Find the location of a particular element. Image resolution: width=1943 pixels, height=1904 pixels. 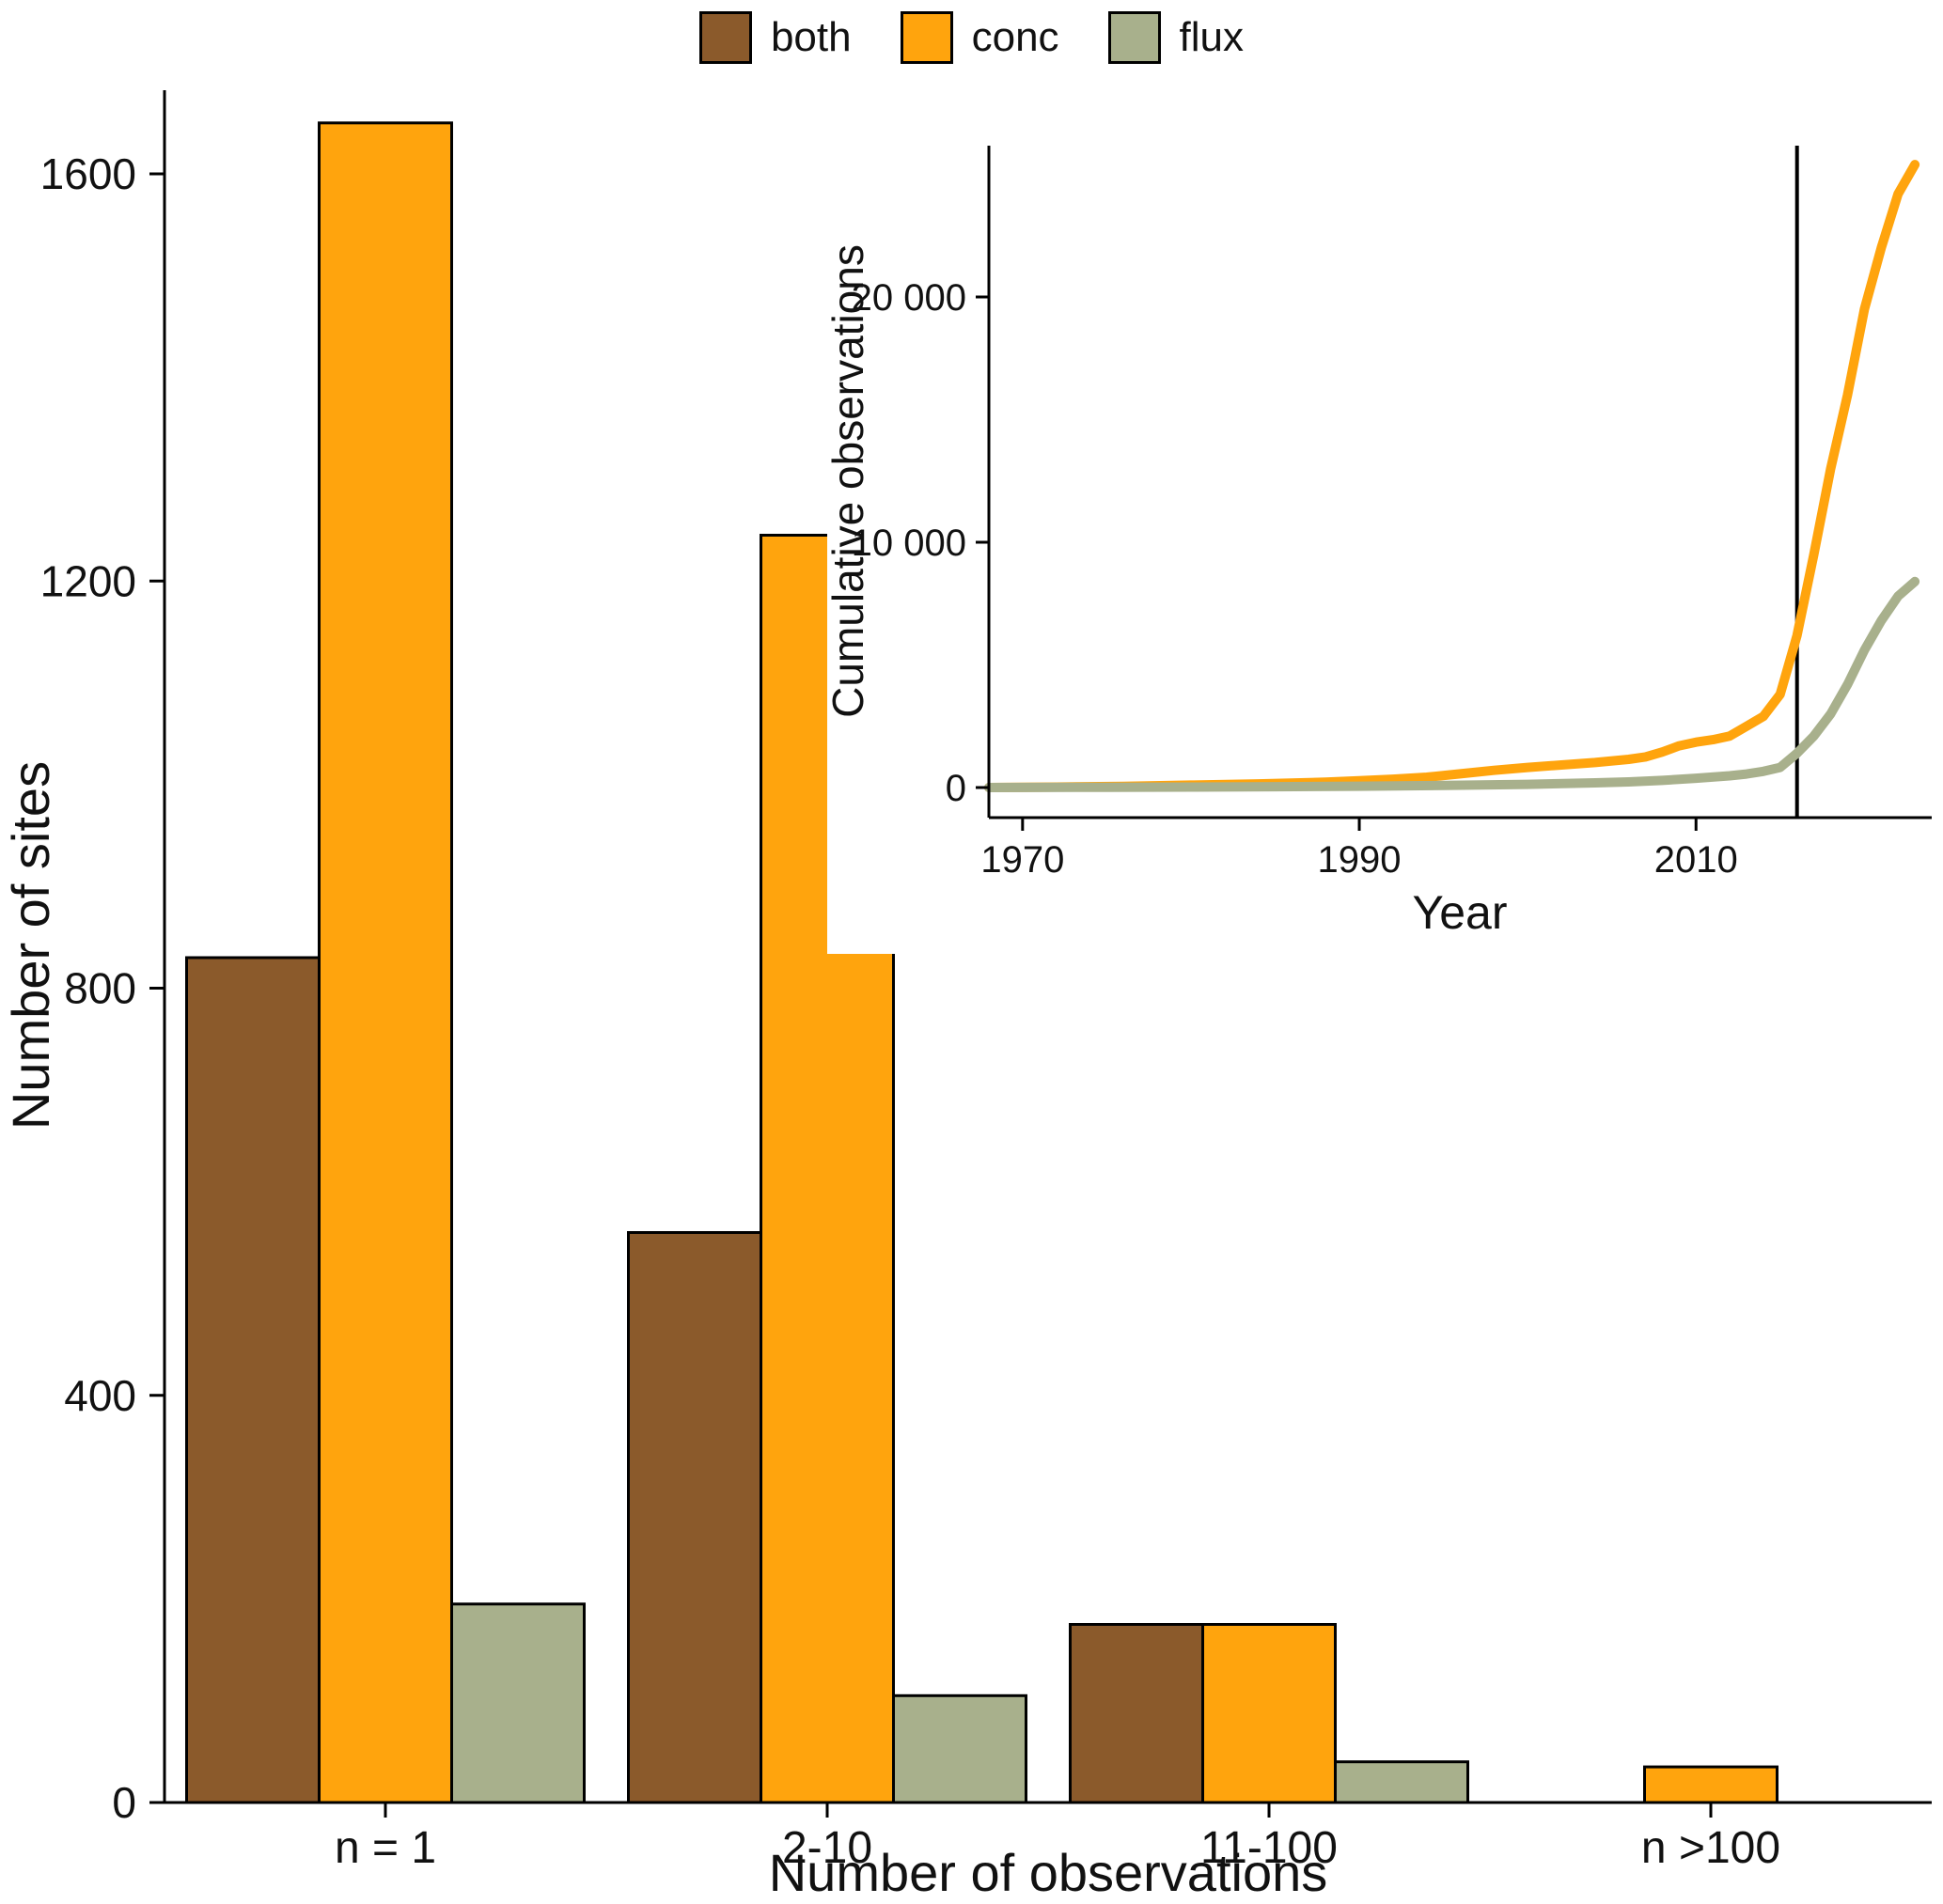

main-x-tick-label: n = 1 is located at coordinates (385, 1848).